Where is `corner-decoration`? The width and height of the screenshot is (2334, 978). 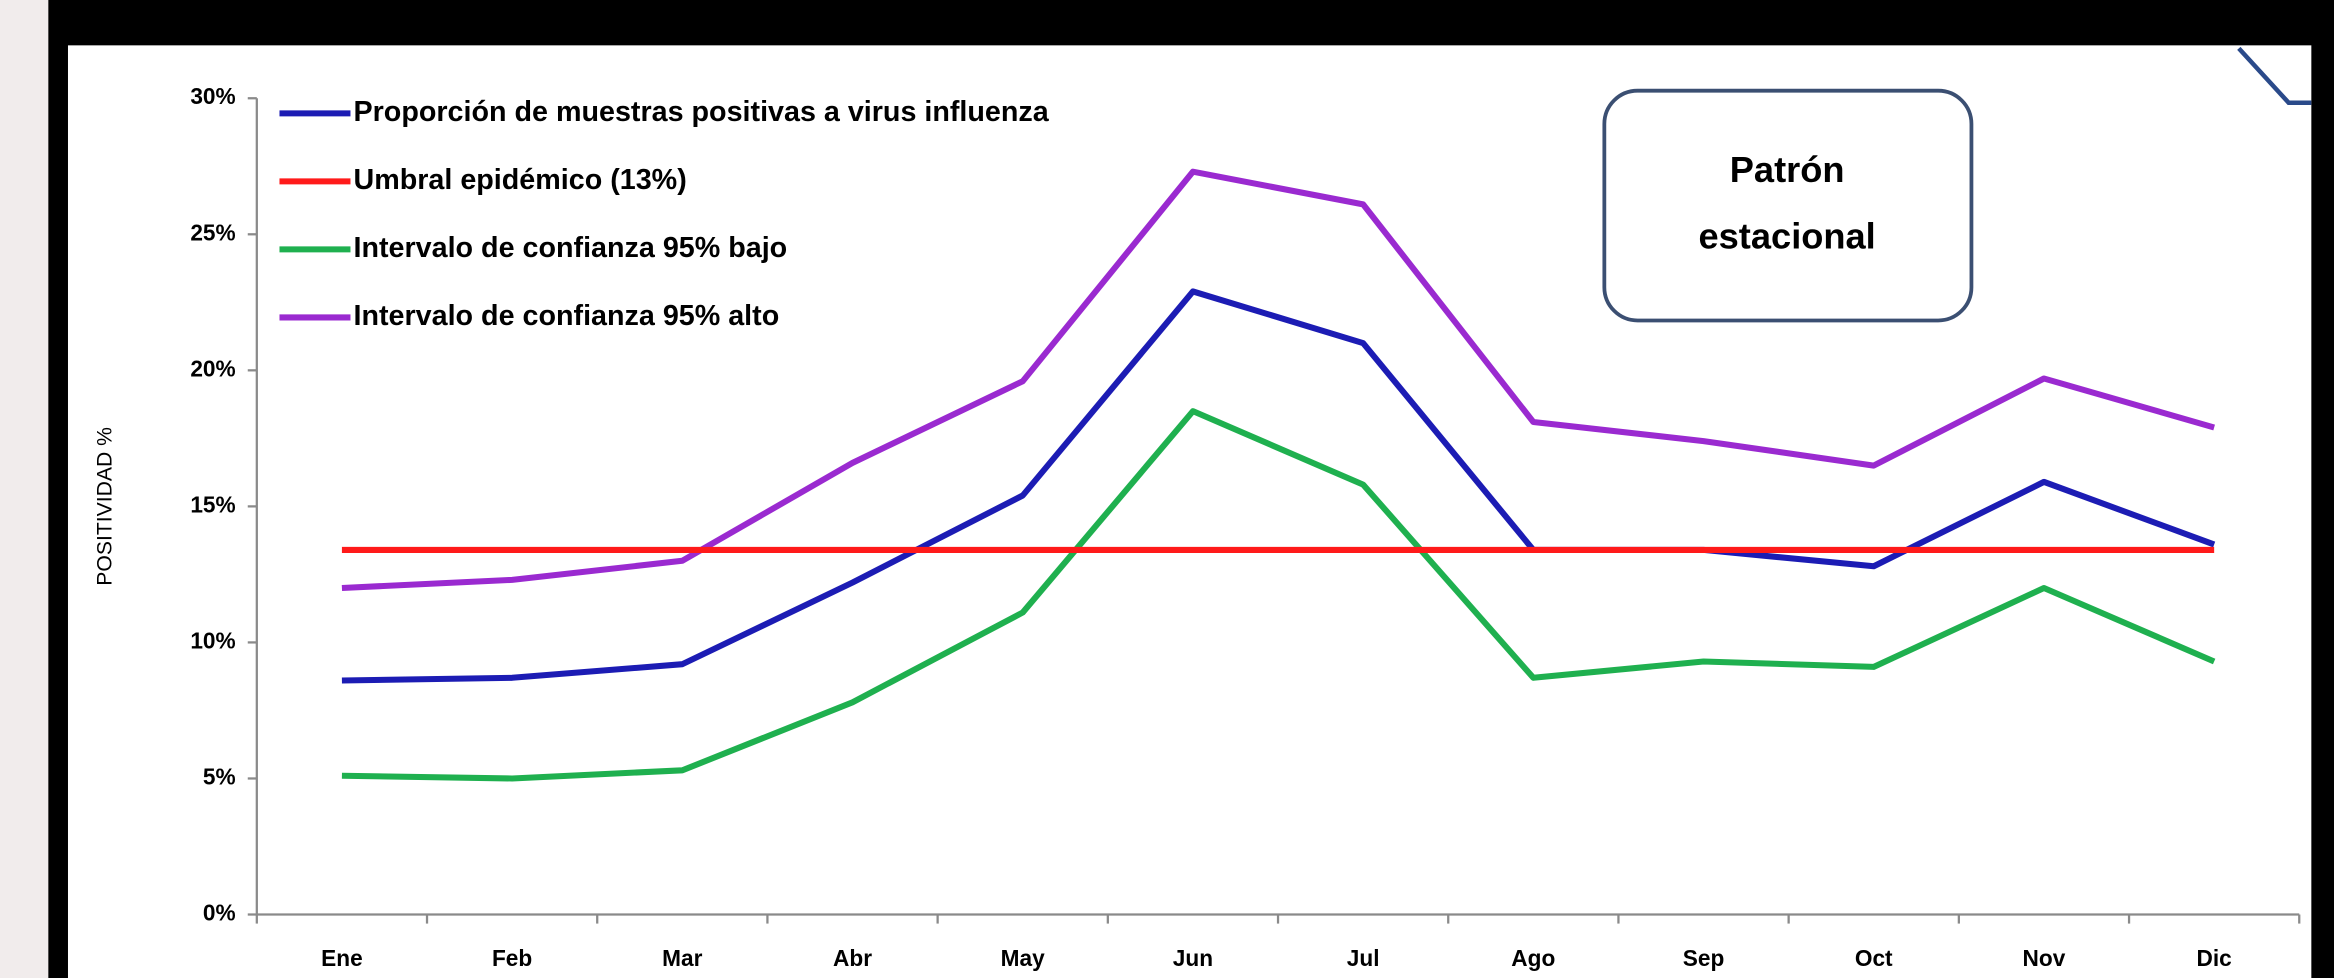
corner-decoration is located at coordinates (2274, 76).